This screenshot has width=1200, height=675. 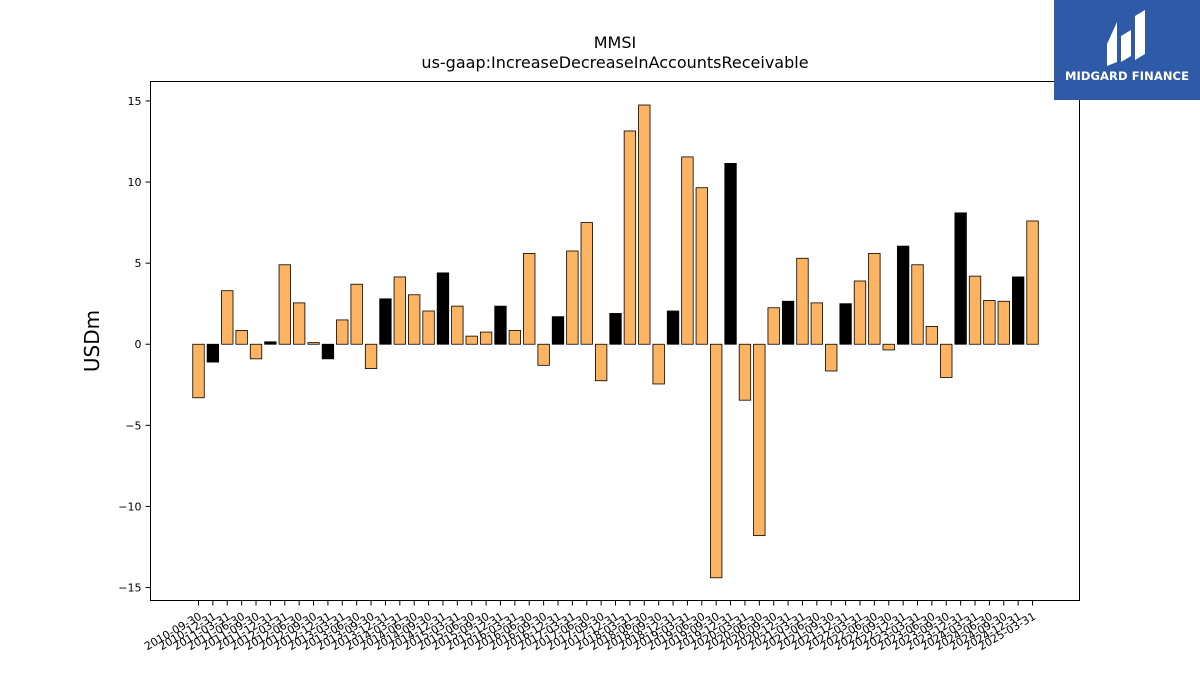 What do you see at coordinates (138, 263) in the screenshot?
I see `y-tick-label: 5` at bounding box center [138, 263].